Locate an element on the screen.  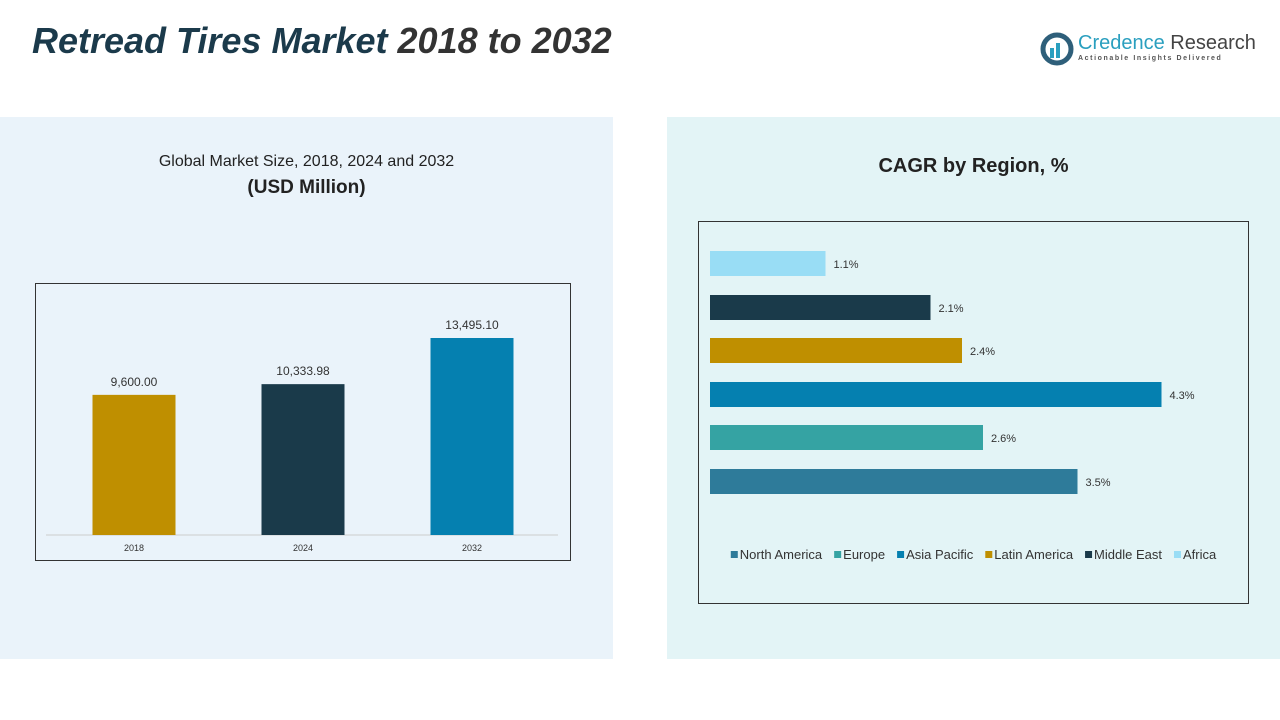
legend-item: Europe is located at coordinates (864, 554).